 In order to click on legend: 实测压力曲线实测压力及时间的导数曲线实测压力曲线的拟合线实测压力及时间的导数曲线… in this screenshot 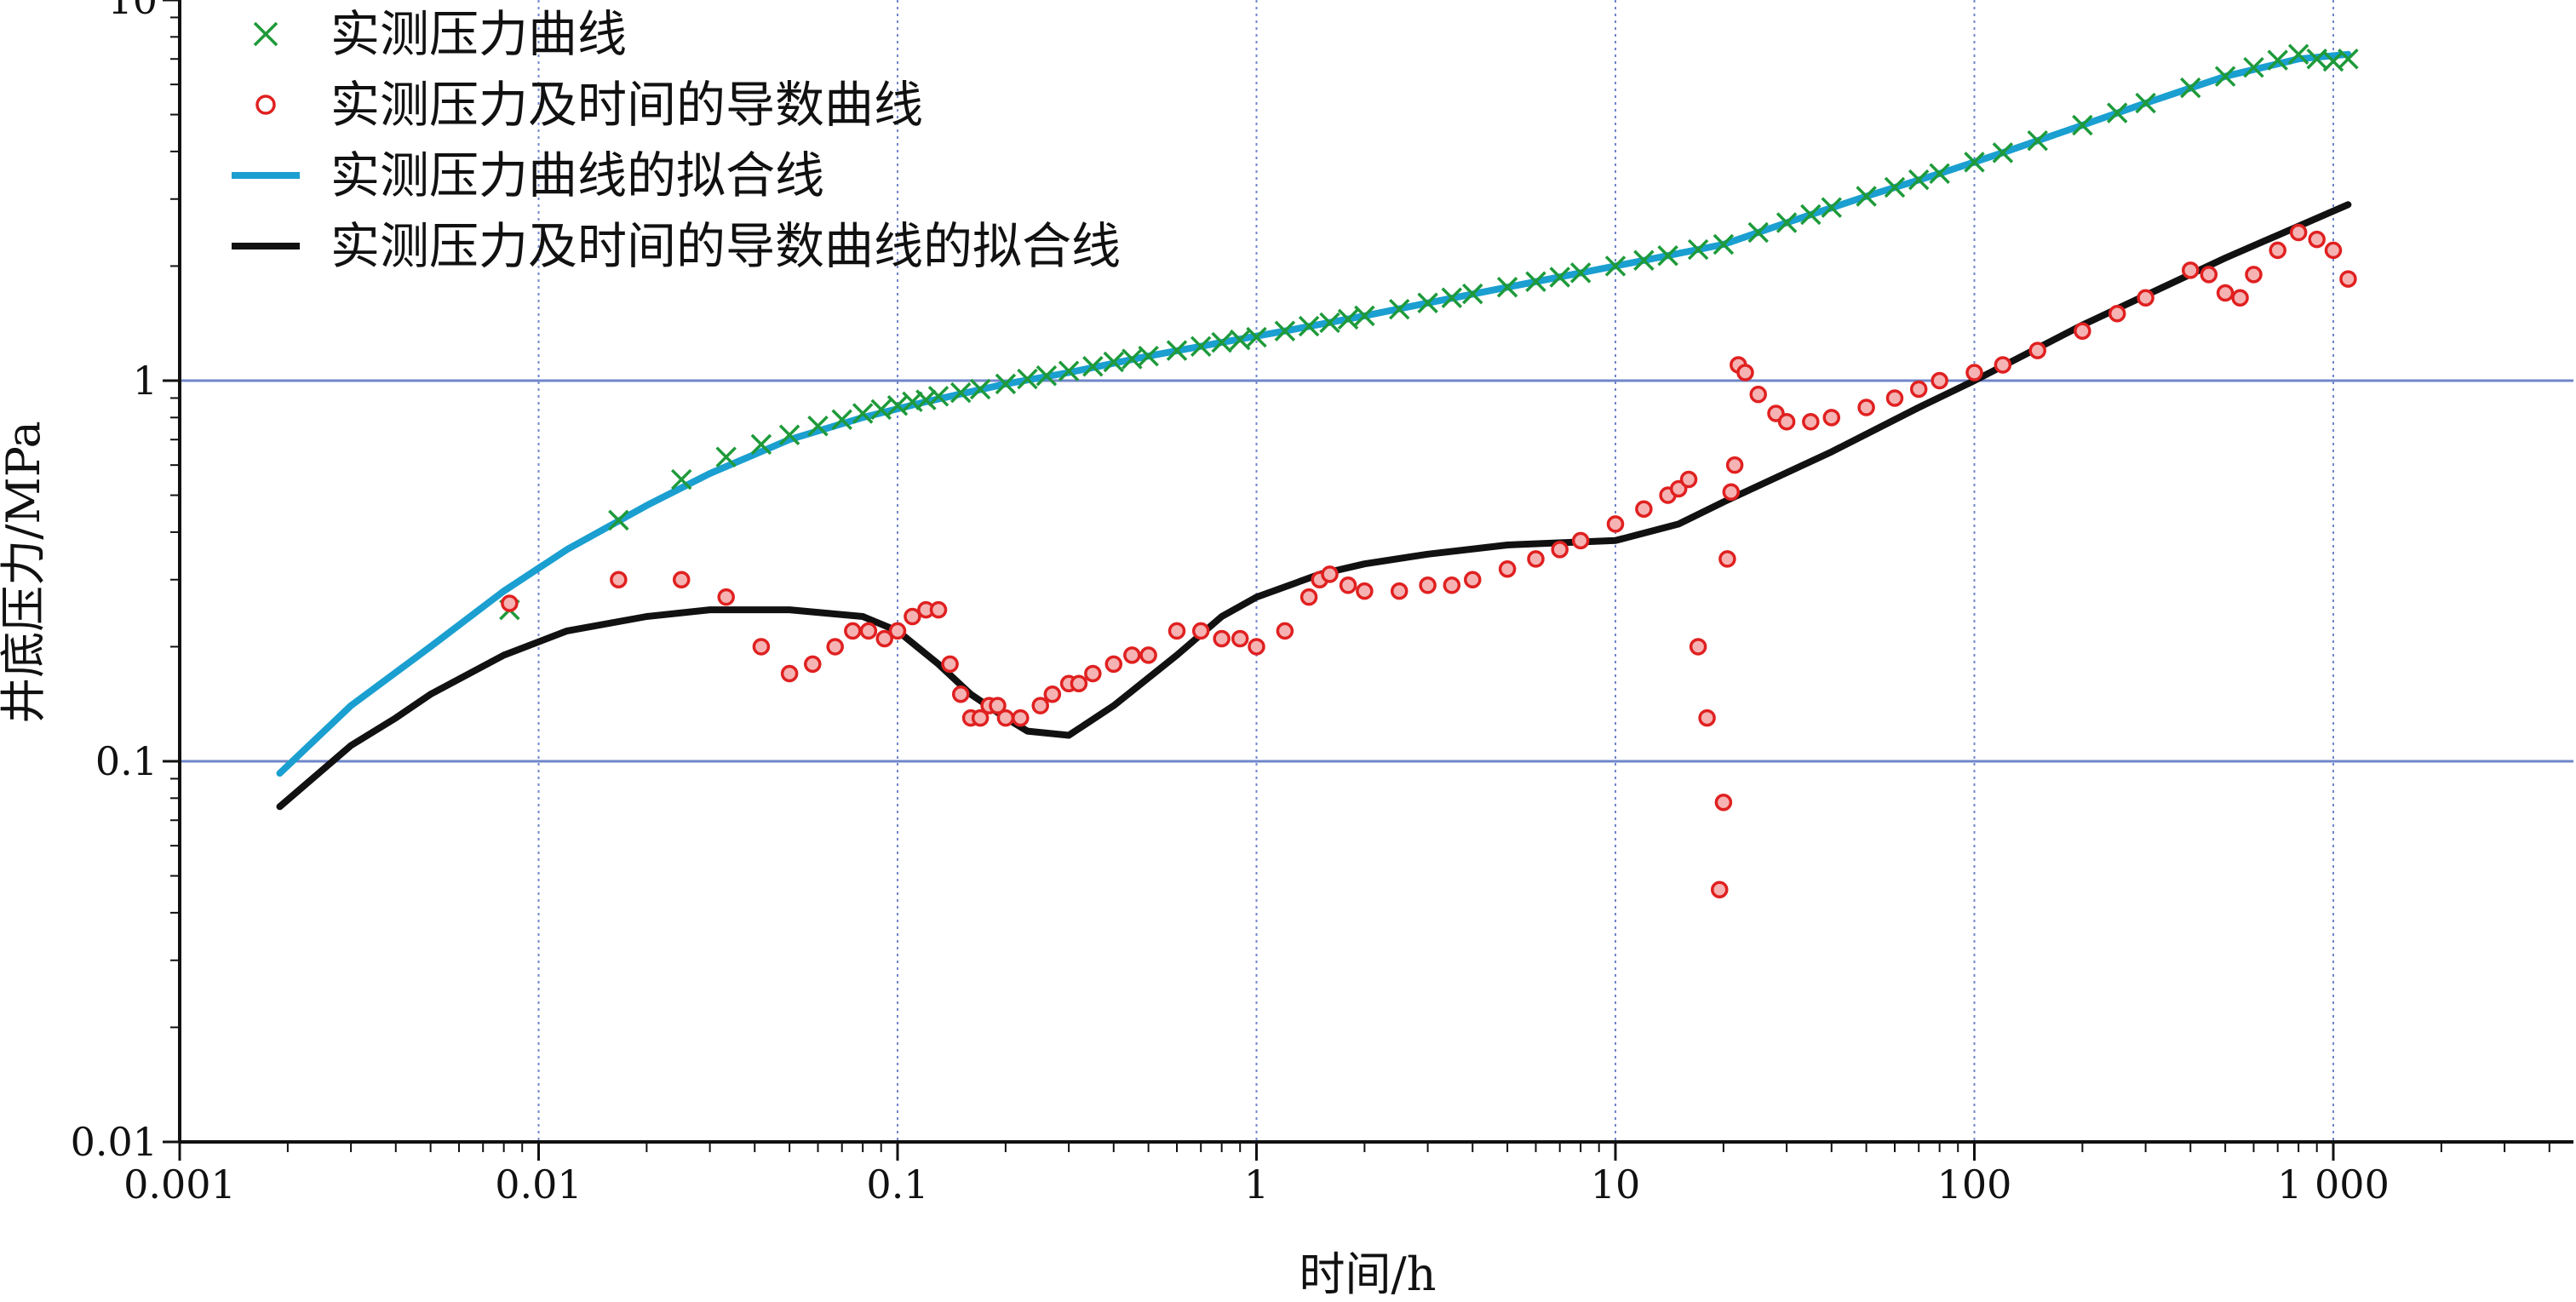, I will do `click(676, 140)`.